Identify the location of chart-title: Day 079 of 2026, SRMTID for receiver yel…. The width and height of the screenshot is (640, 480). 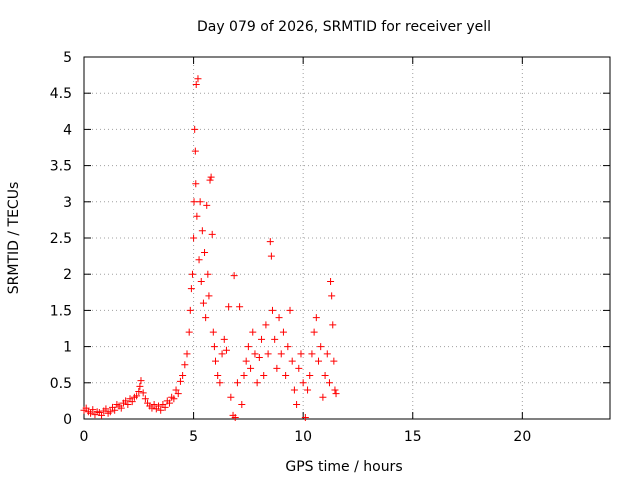
(344, 27).